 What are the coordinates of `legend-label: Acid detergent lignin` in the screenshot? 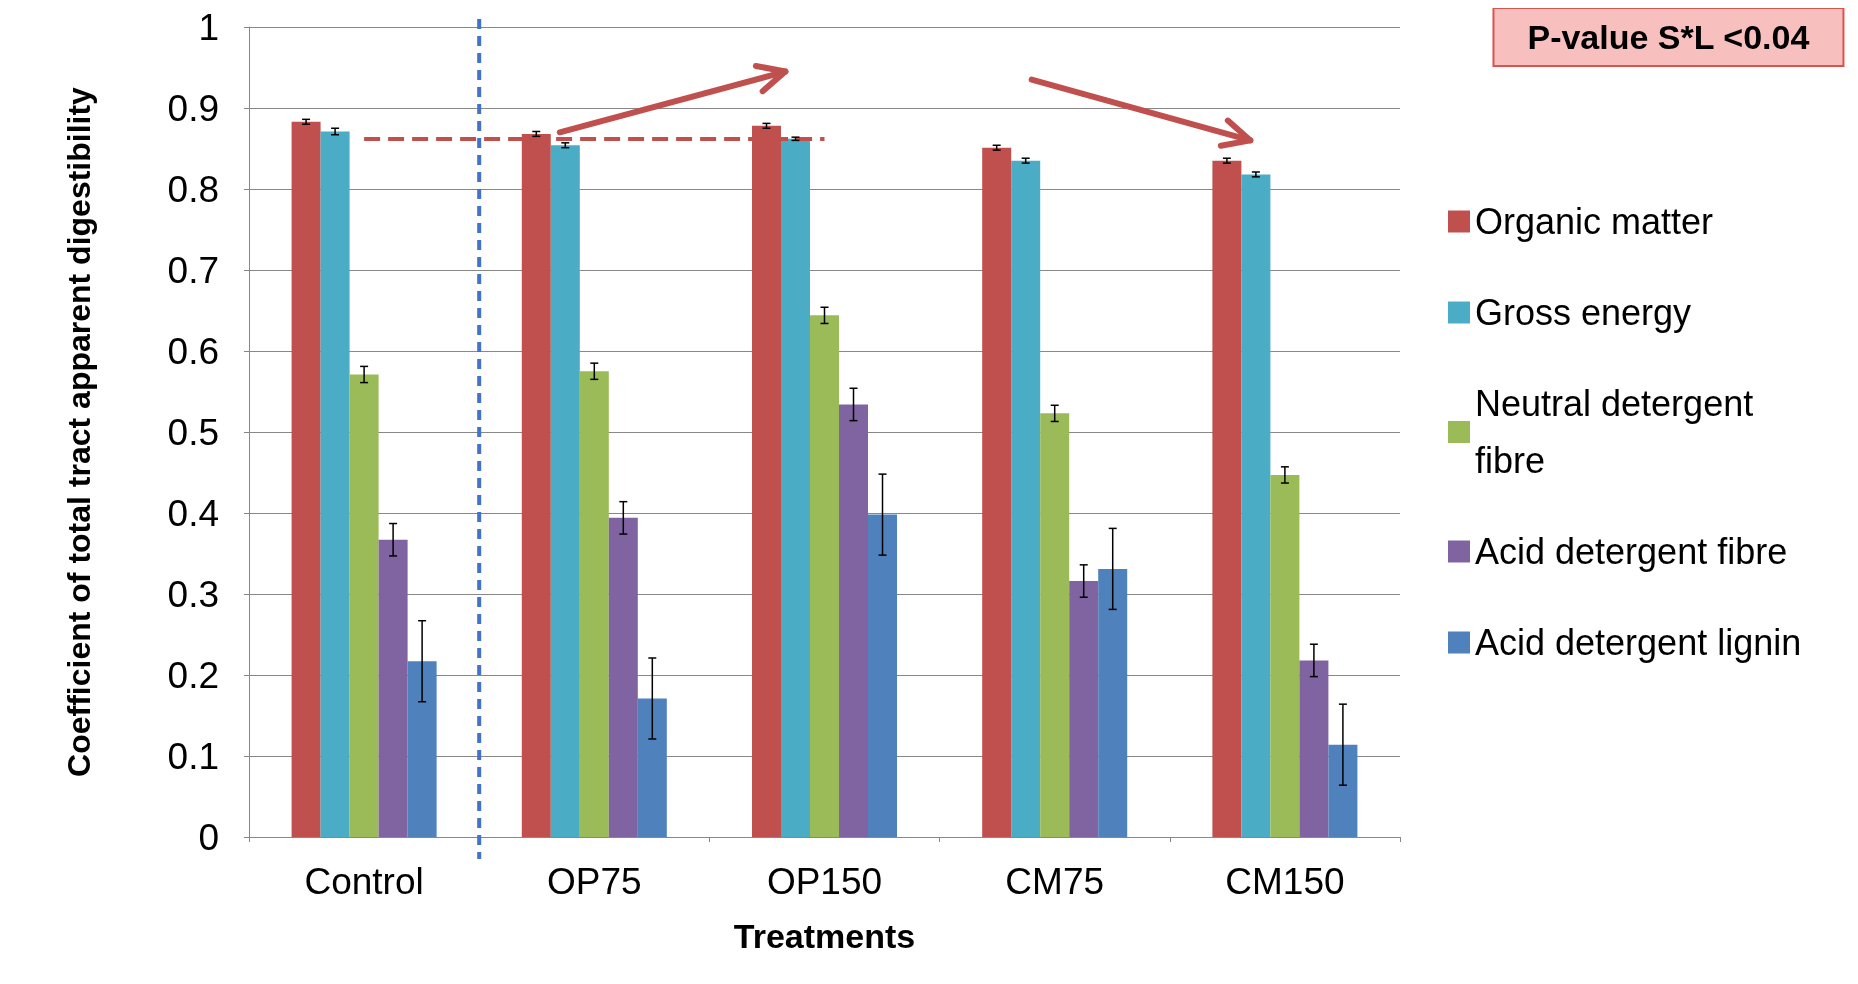 It's located at (1638, 642).